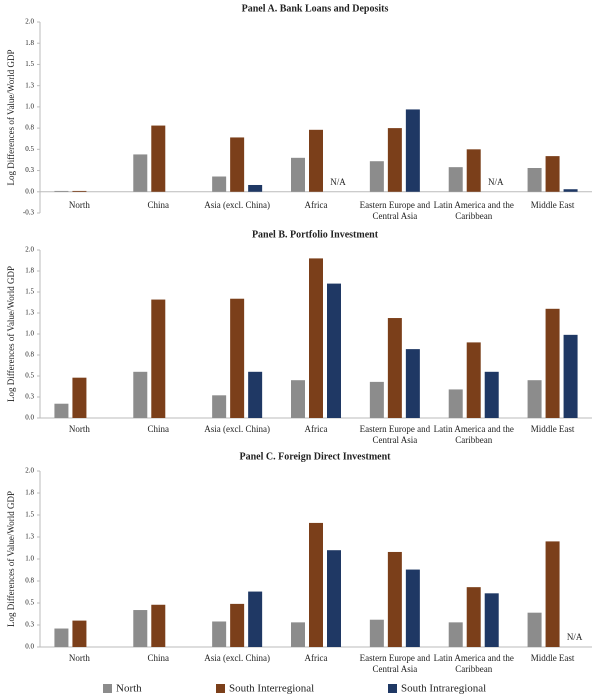 This screenshot has width=601, height=700. What do you see at coordinates (315, 234) in the screenshot?
I see `panel-title: Panel B. Portfolio Investment` at bounding box center [315, 234].